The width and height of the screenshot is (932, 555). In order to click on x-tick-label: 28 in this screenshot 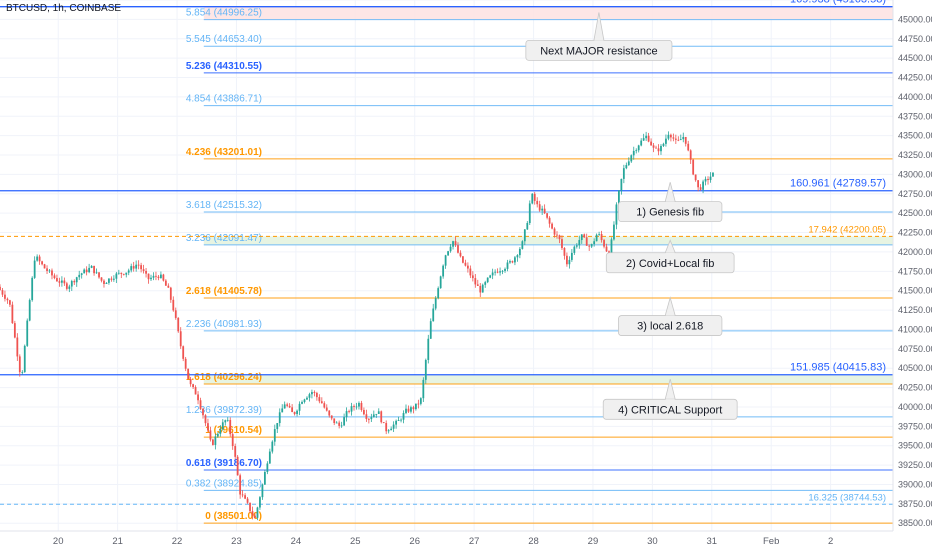, I will do `click(533, 541)`.